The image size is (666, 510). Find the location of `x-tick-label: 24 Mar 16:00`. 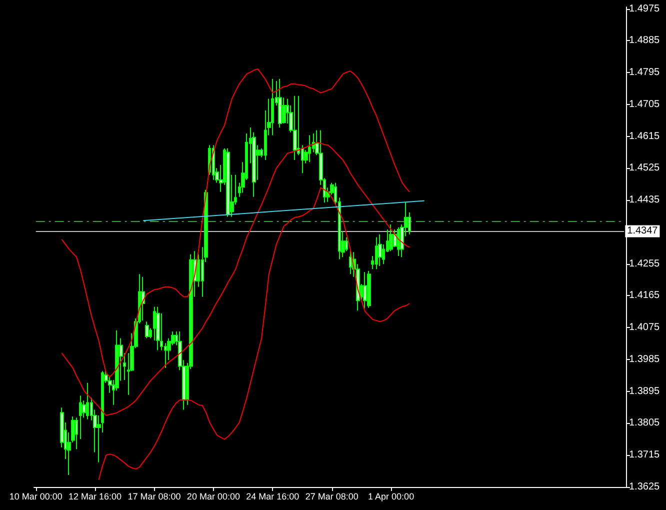

x-tick-label: 24 Mar 16:00 is located at coordinates (273, 497).